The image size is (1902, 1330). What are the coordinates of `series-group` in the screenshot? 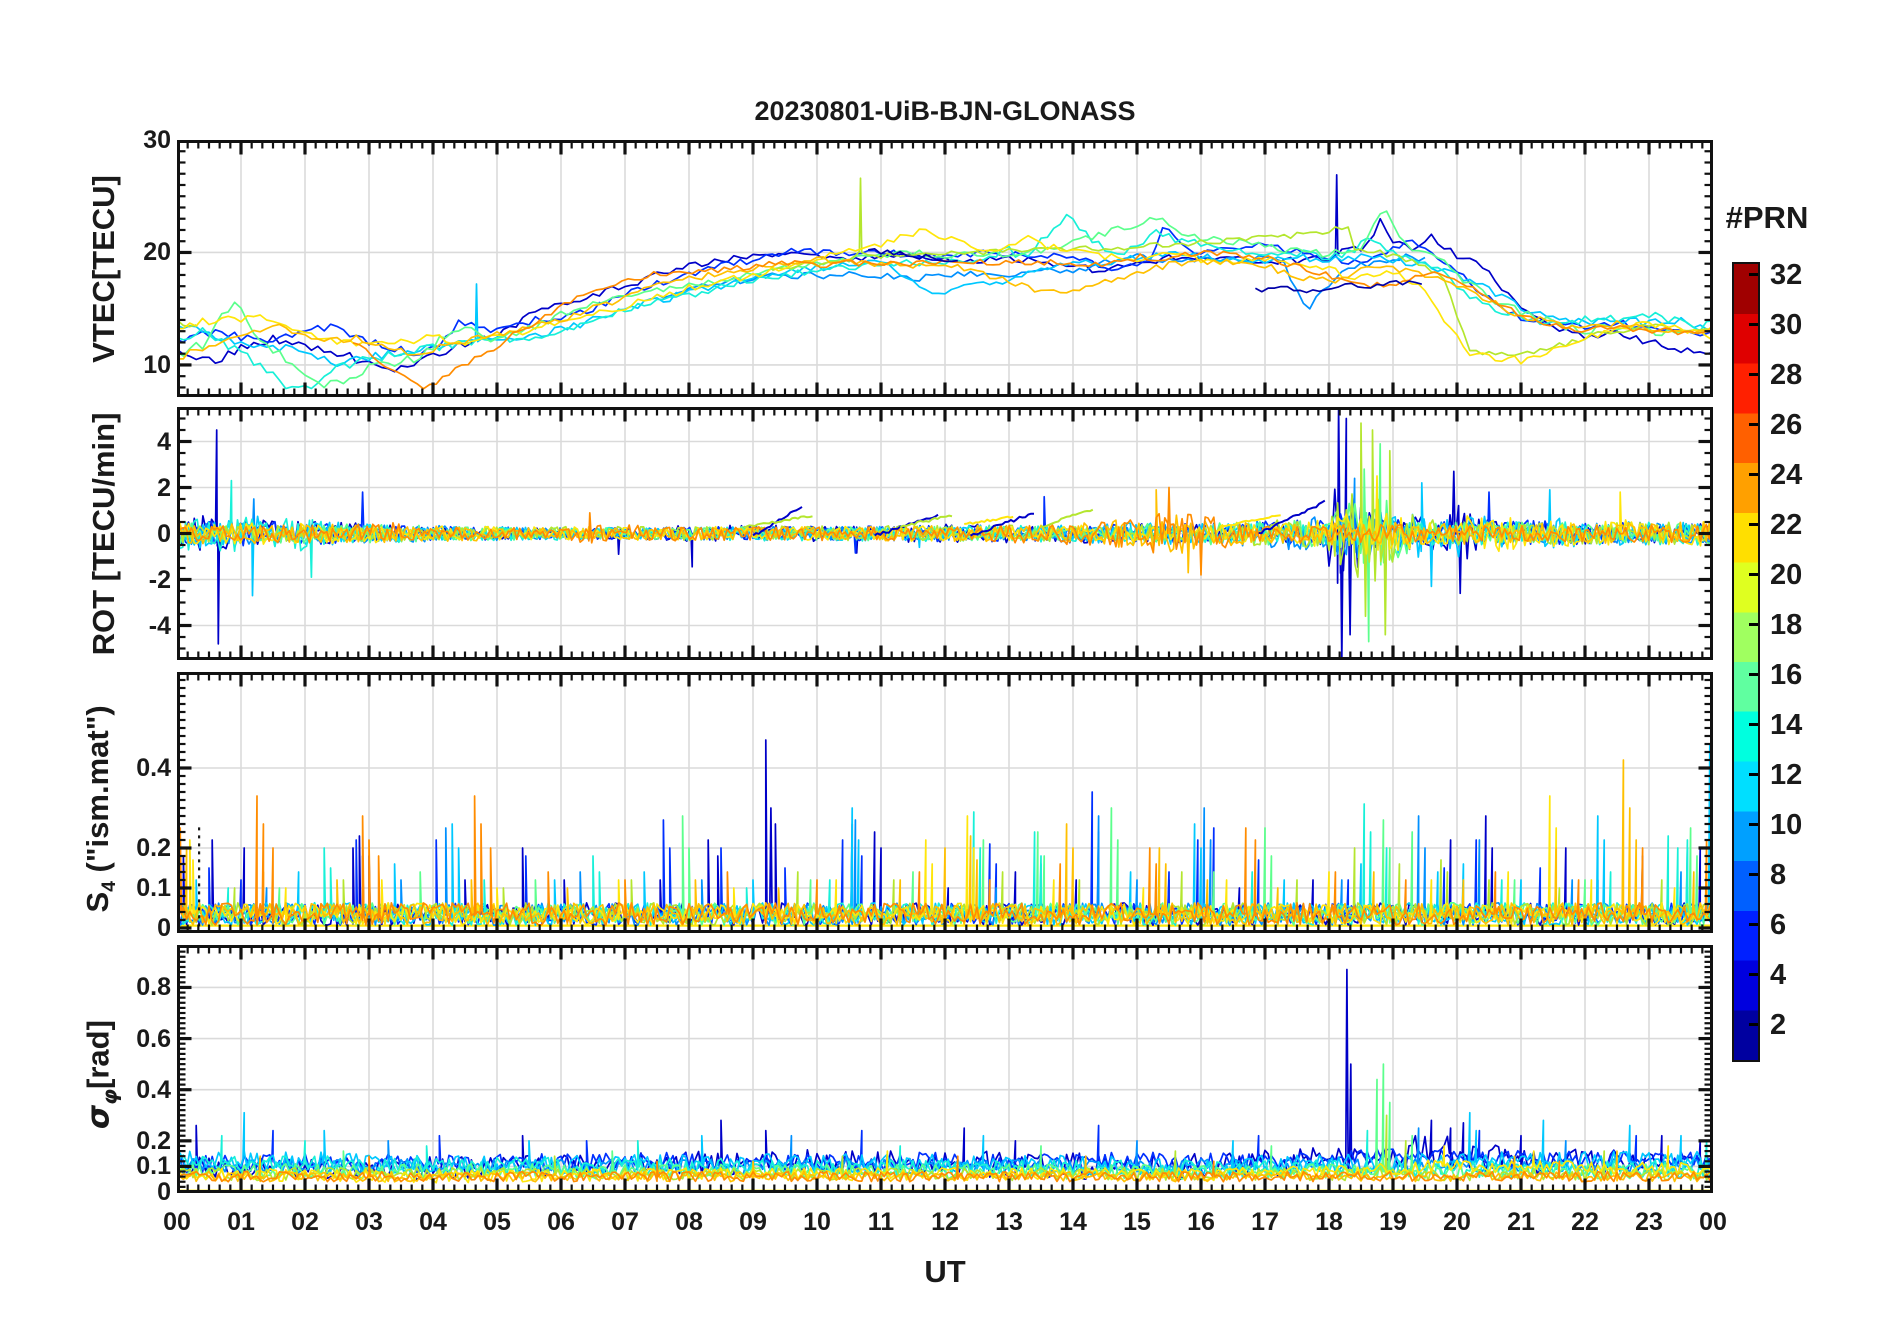 It's located at (945, 282).